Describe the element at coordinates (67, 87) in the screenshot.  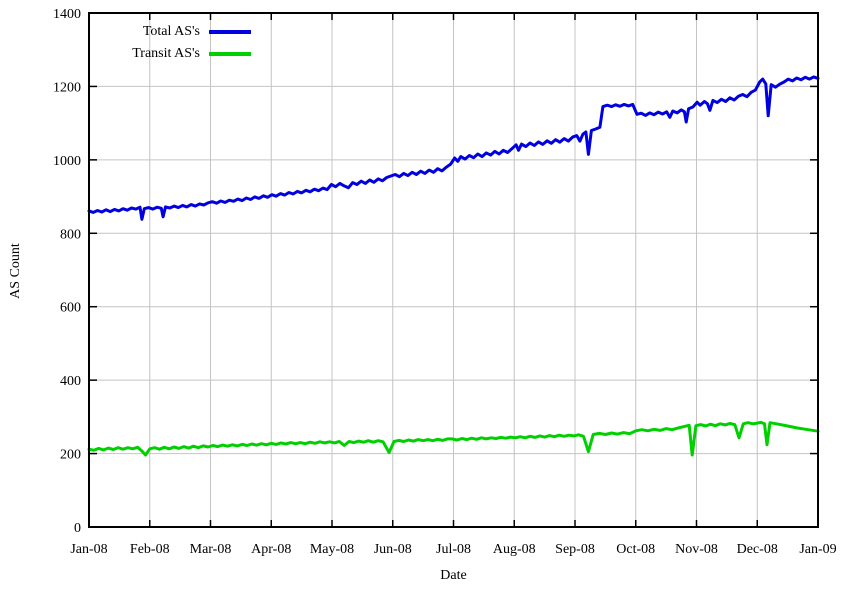
I see `y-tick-label: 1200` at that location.